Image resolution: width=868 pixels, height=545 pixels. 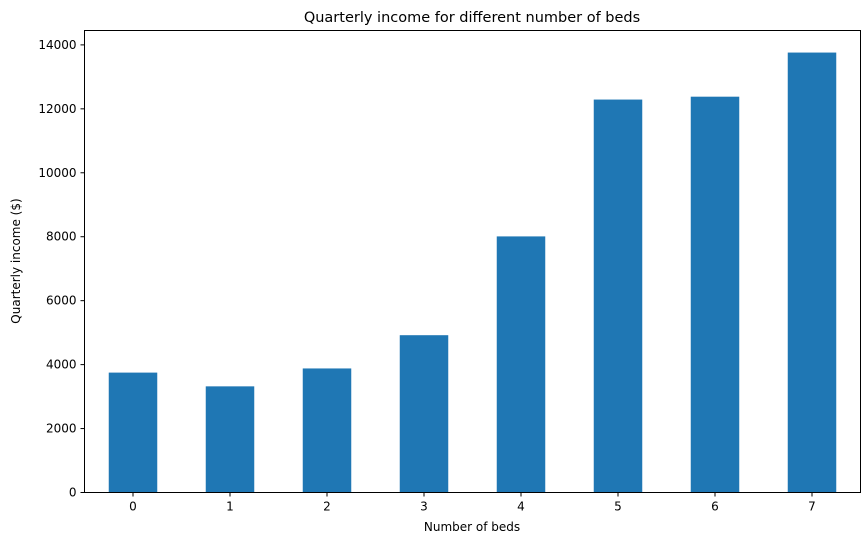 What do you see at coordinates (57, 109) in the screenshot?
I see `y-tick-label: 12000` at bounding box center [57, 109].